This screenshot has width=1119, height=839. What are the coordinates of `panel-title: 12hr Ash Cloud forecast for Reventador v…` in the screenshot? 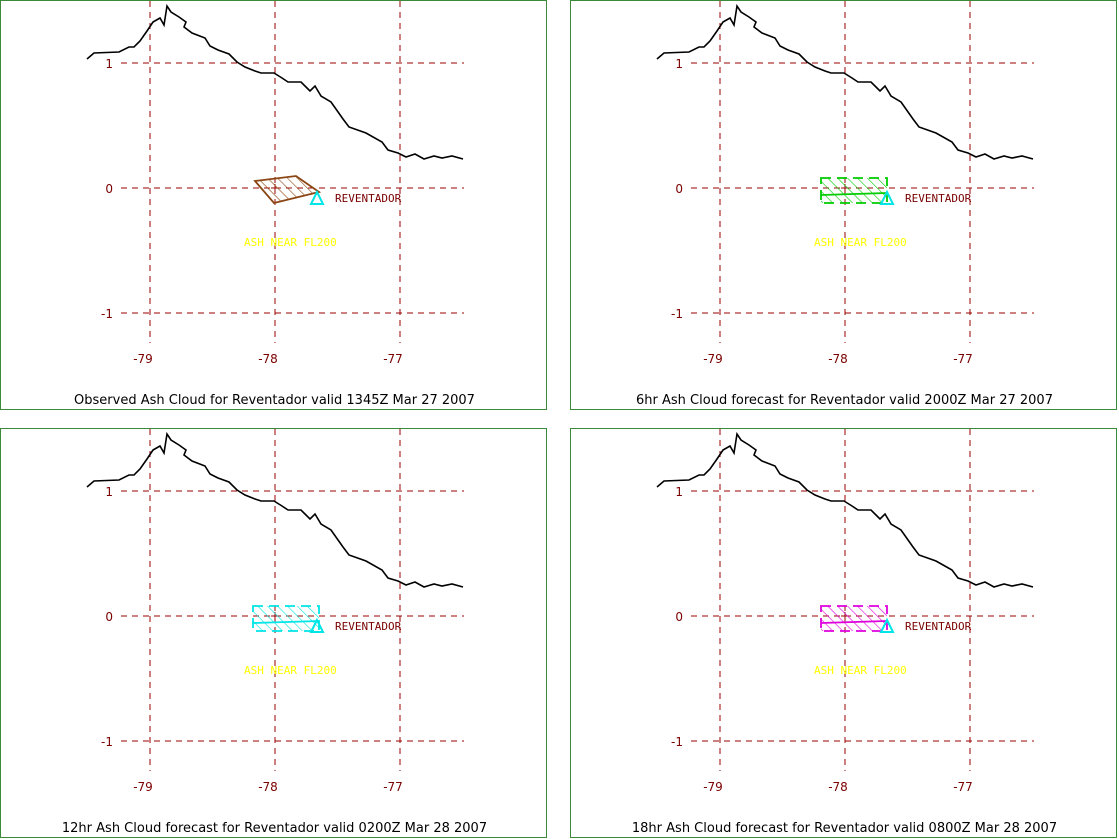 It's located at (274, 828).